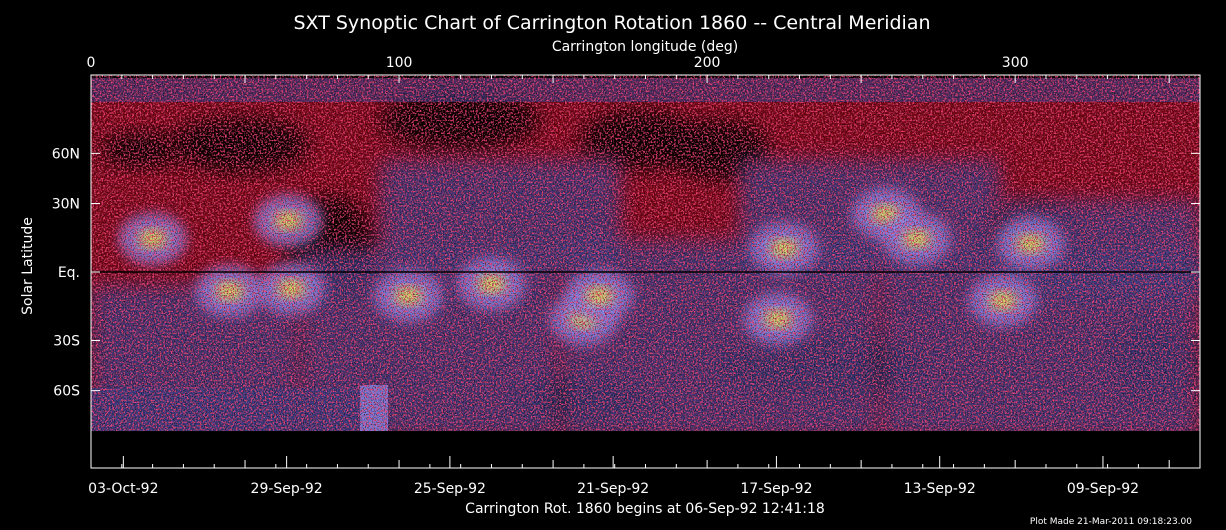 Image resolution: width=1226 pixels, height=530 pixels. Describe the element at coordinates (645, 449) in the screenshot. I see `bottom-mask` at that location.